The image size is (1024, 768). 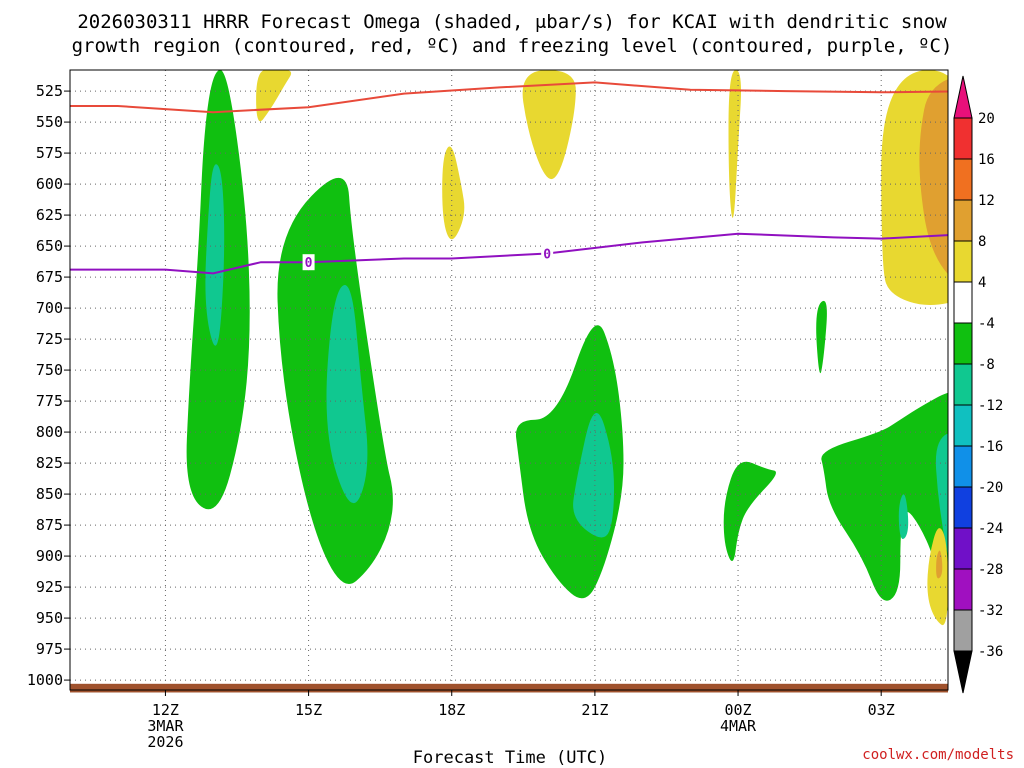 What do you see at coordinates (49, 618) in the screenshot?
I see `y-tick-label-950: 950` at bounding box center [49, 618].